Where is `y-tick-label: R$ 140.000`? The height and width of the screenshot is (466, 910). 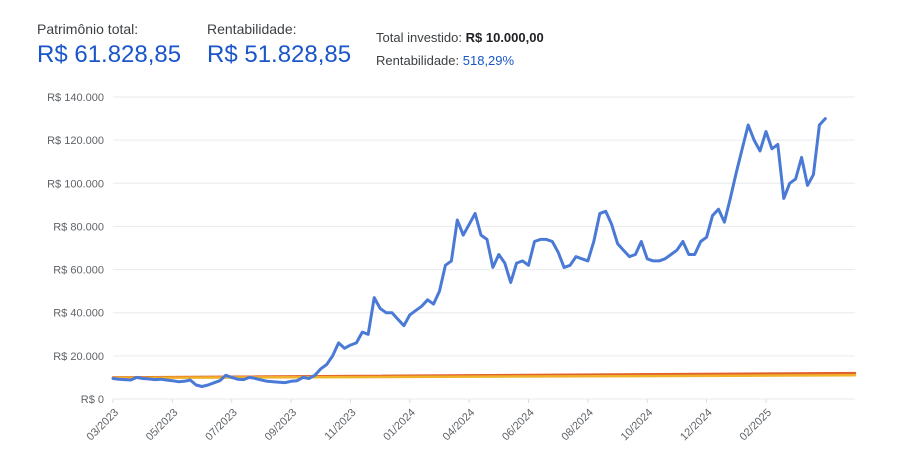 y-tick-label: R$ 140.000 is located at coordinates (75, 98).